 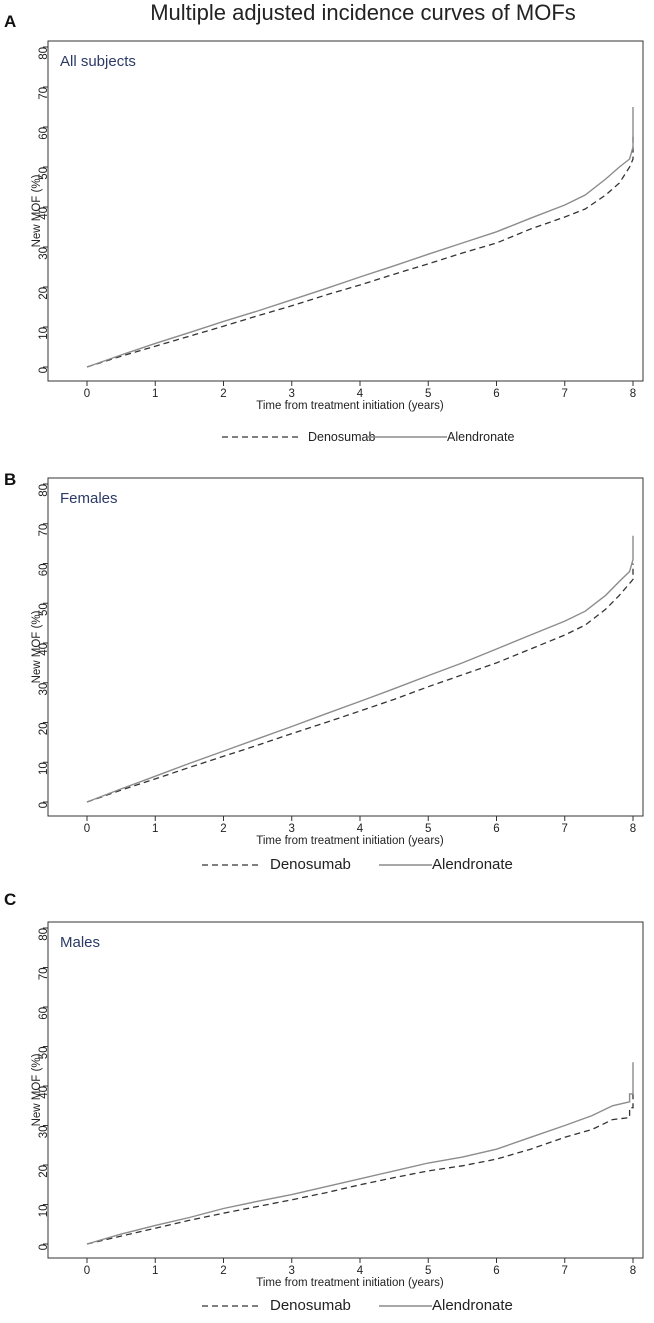 I want to click on panel-label-b: B, so click(x=10, y=479).